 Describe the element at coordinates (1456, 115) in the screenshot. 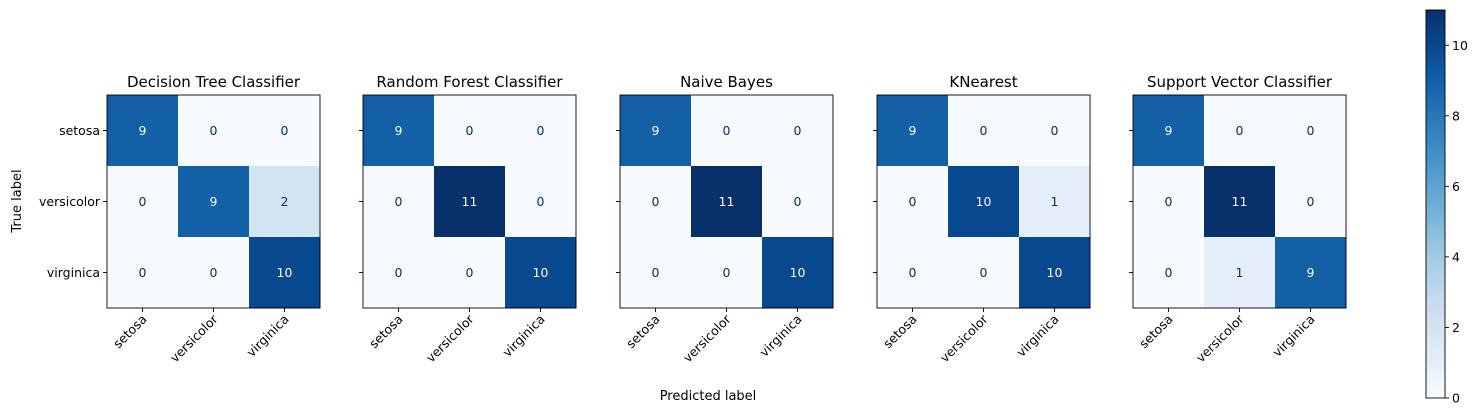

I see `colorbar-tick-label: 8` at that location.